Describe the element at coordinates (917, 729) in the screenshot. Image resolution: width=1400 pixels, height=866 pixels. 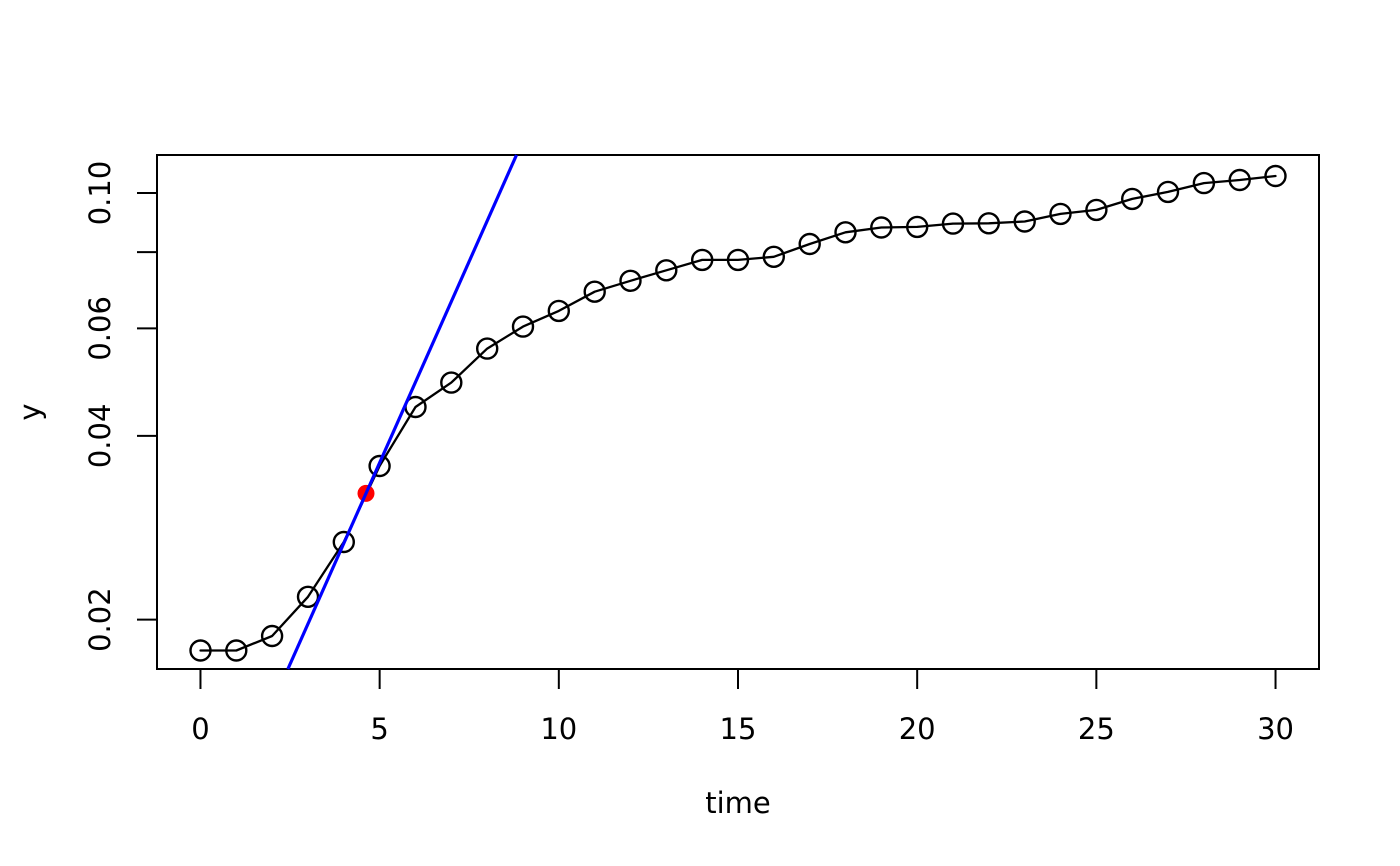
I see `x-tick-label: 20` at that location.